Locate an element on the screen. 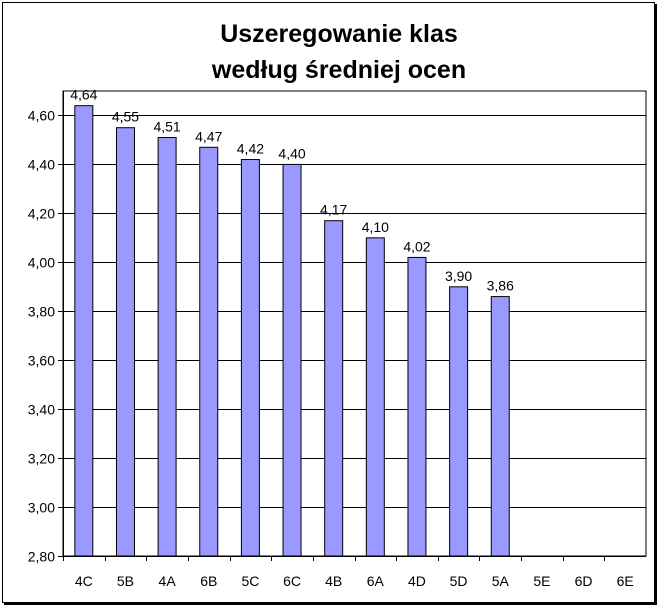 The image size is (659, 607). data-label: 4,02 is located at coordinates (416, 246).